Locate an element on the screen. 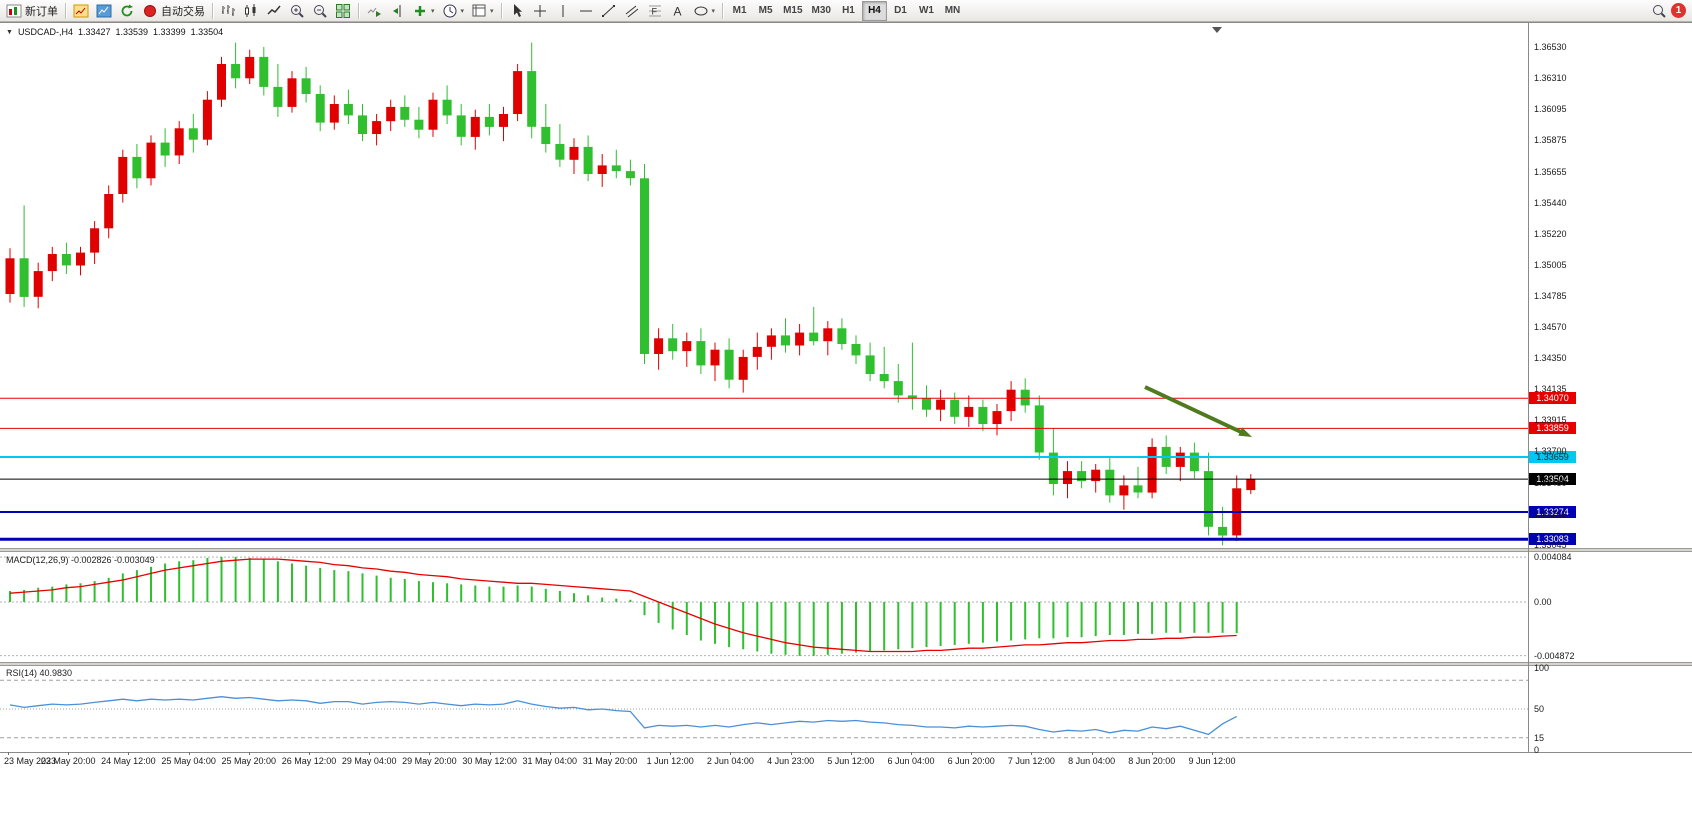 This screenshot has width=1692, height=838. macd-signal-line is located at coordinates (623, 605).